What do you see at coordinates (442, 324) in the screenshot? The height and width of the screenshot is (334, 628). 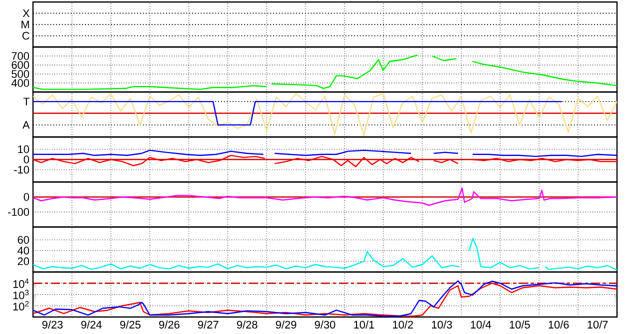 I see `x-tick-label: 10/3` at bounding box center [442, 324].